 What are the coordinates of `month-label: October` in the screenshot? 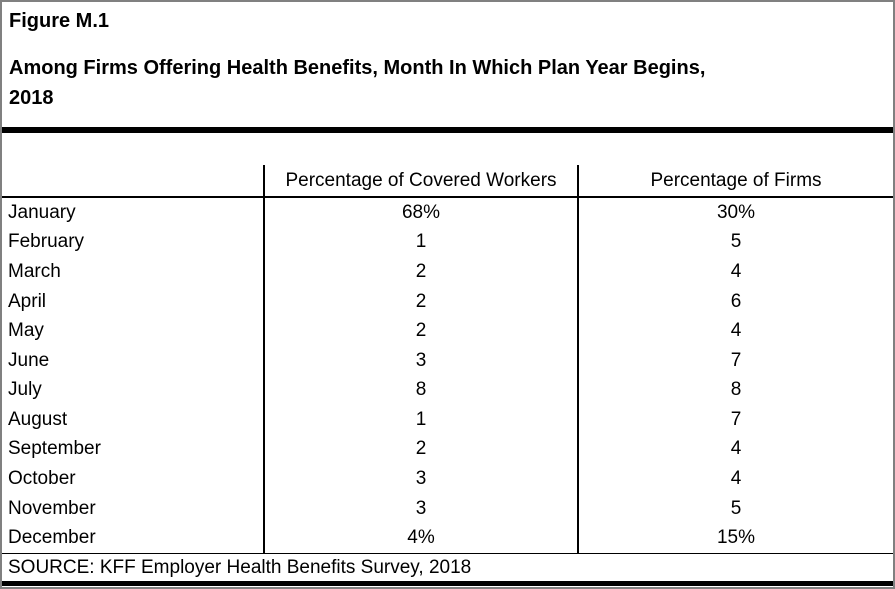 It's located at (42, 479).